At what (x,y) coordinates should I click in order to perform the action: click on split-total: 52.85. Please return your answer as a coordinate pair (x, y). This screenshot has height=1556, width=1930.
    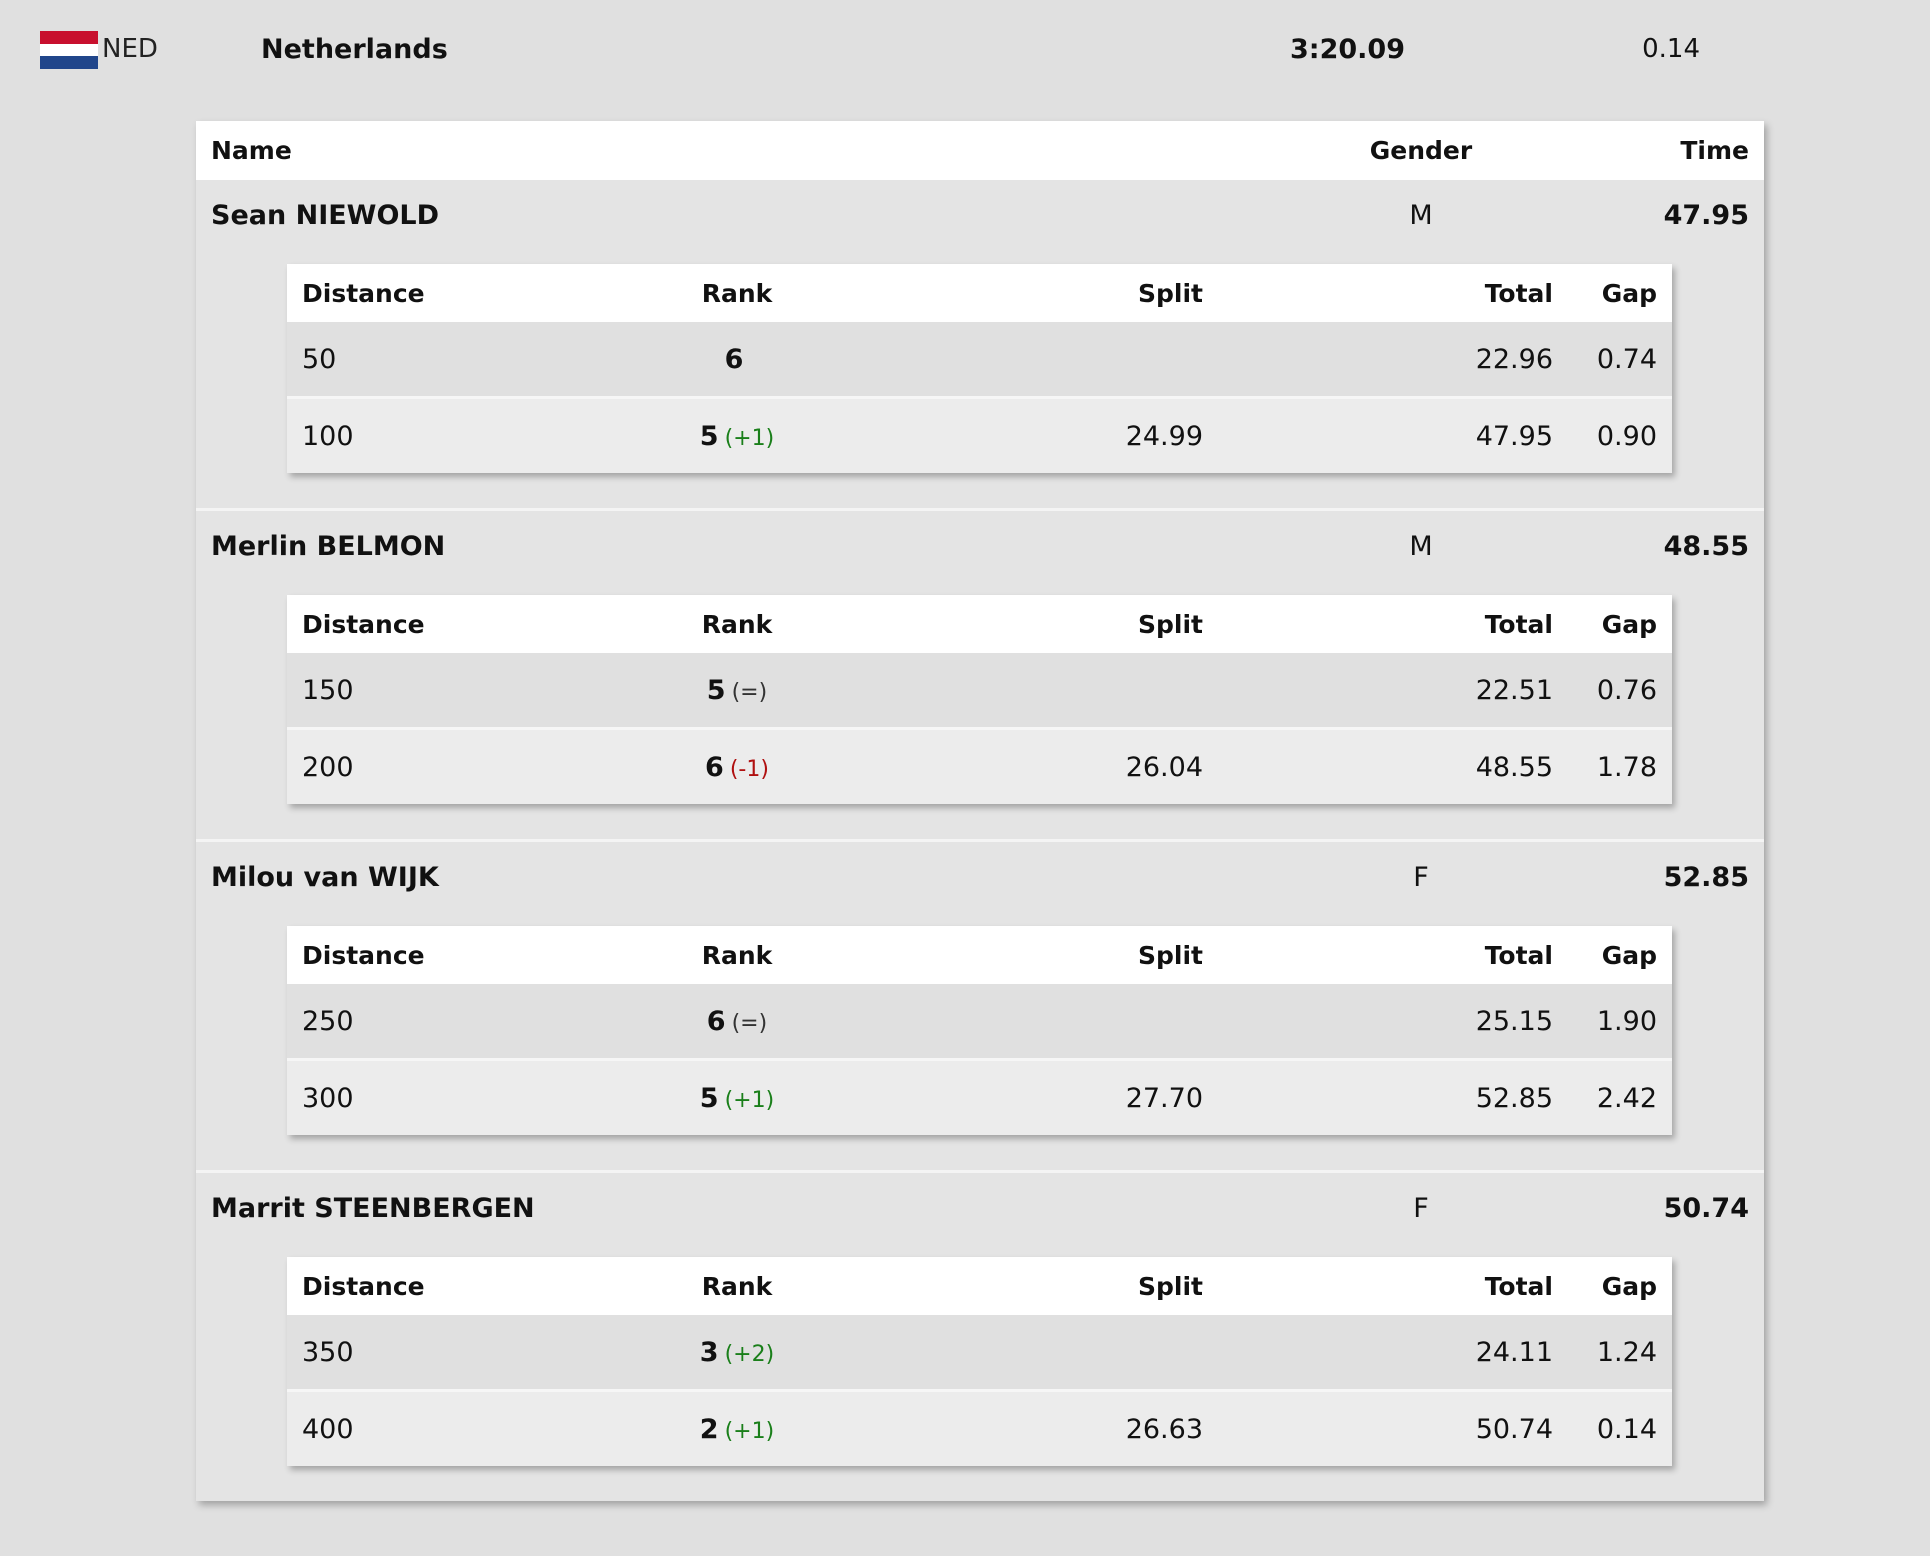
    Looking at the image, I should click on (1514, 1098).